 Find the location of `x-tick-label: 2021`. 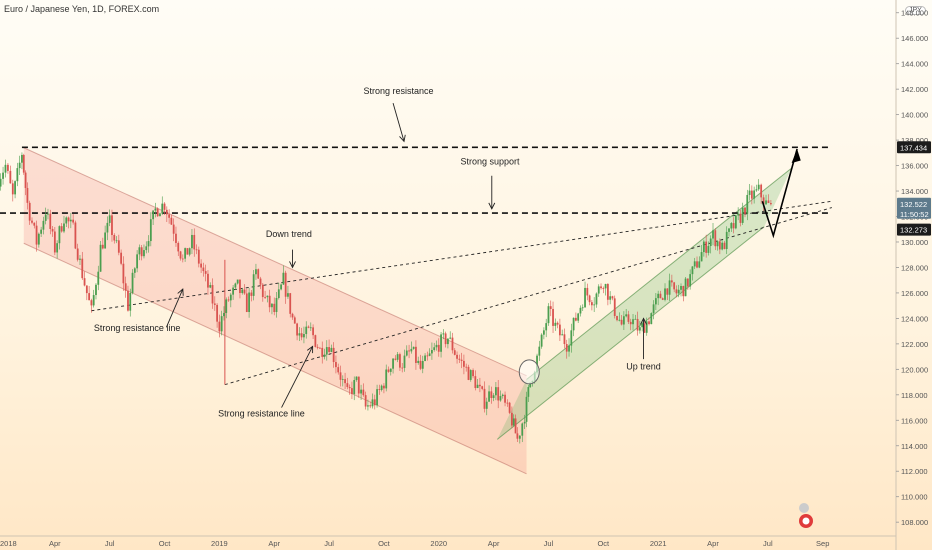

x-tick-label: 2021 is located at coordinates (658, 543).